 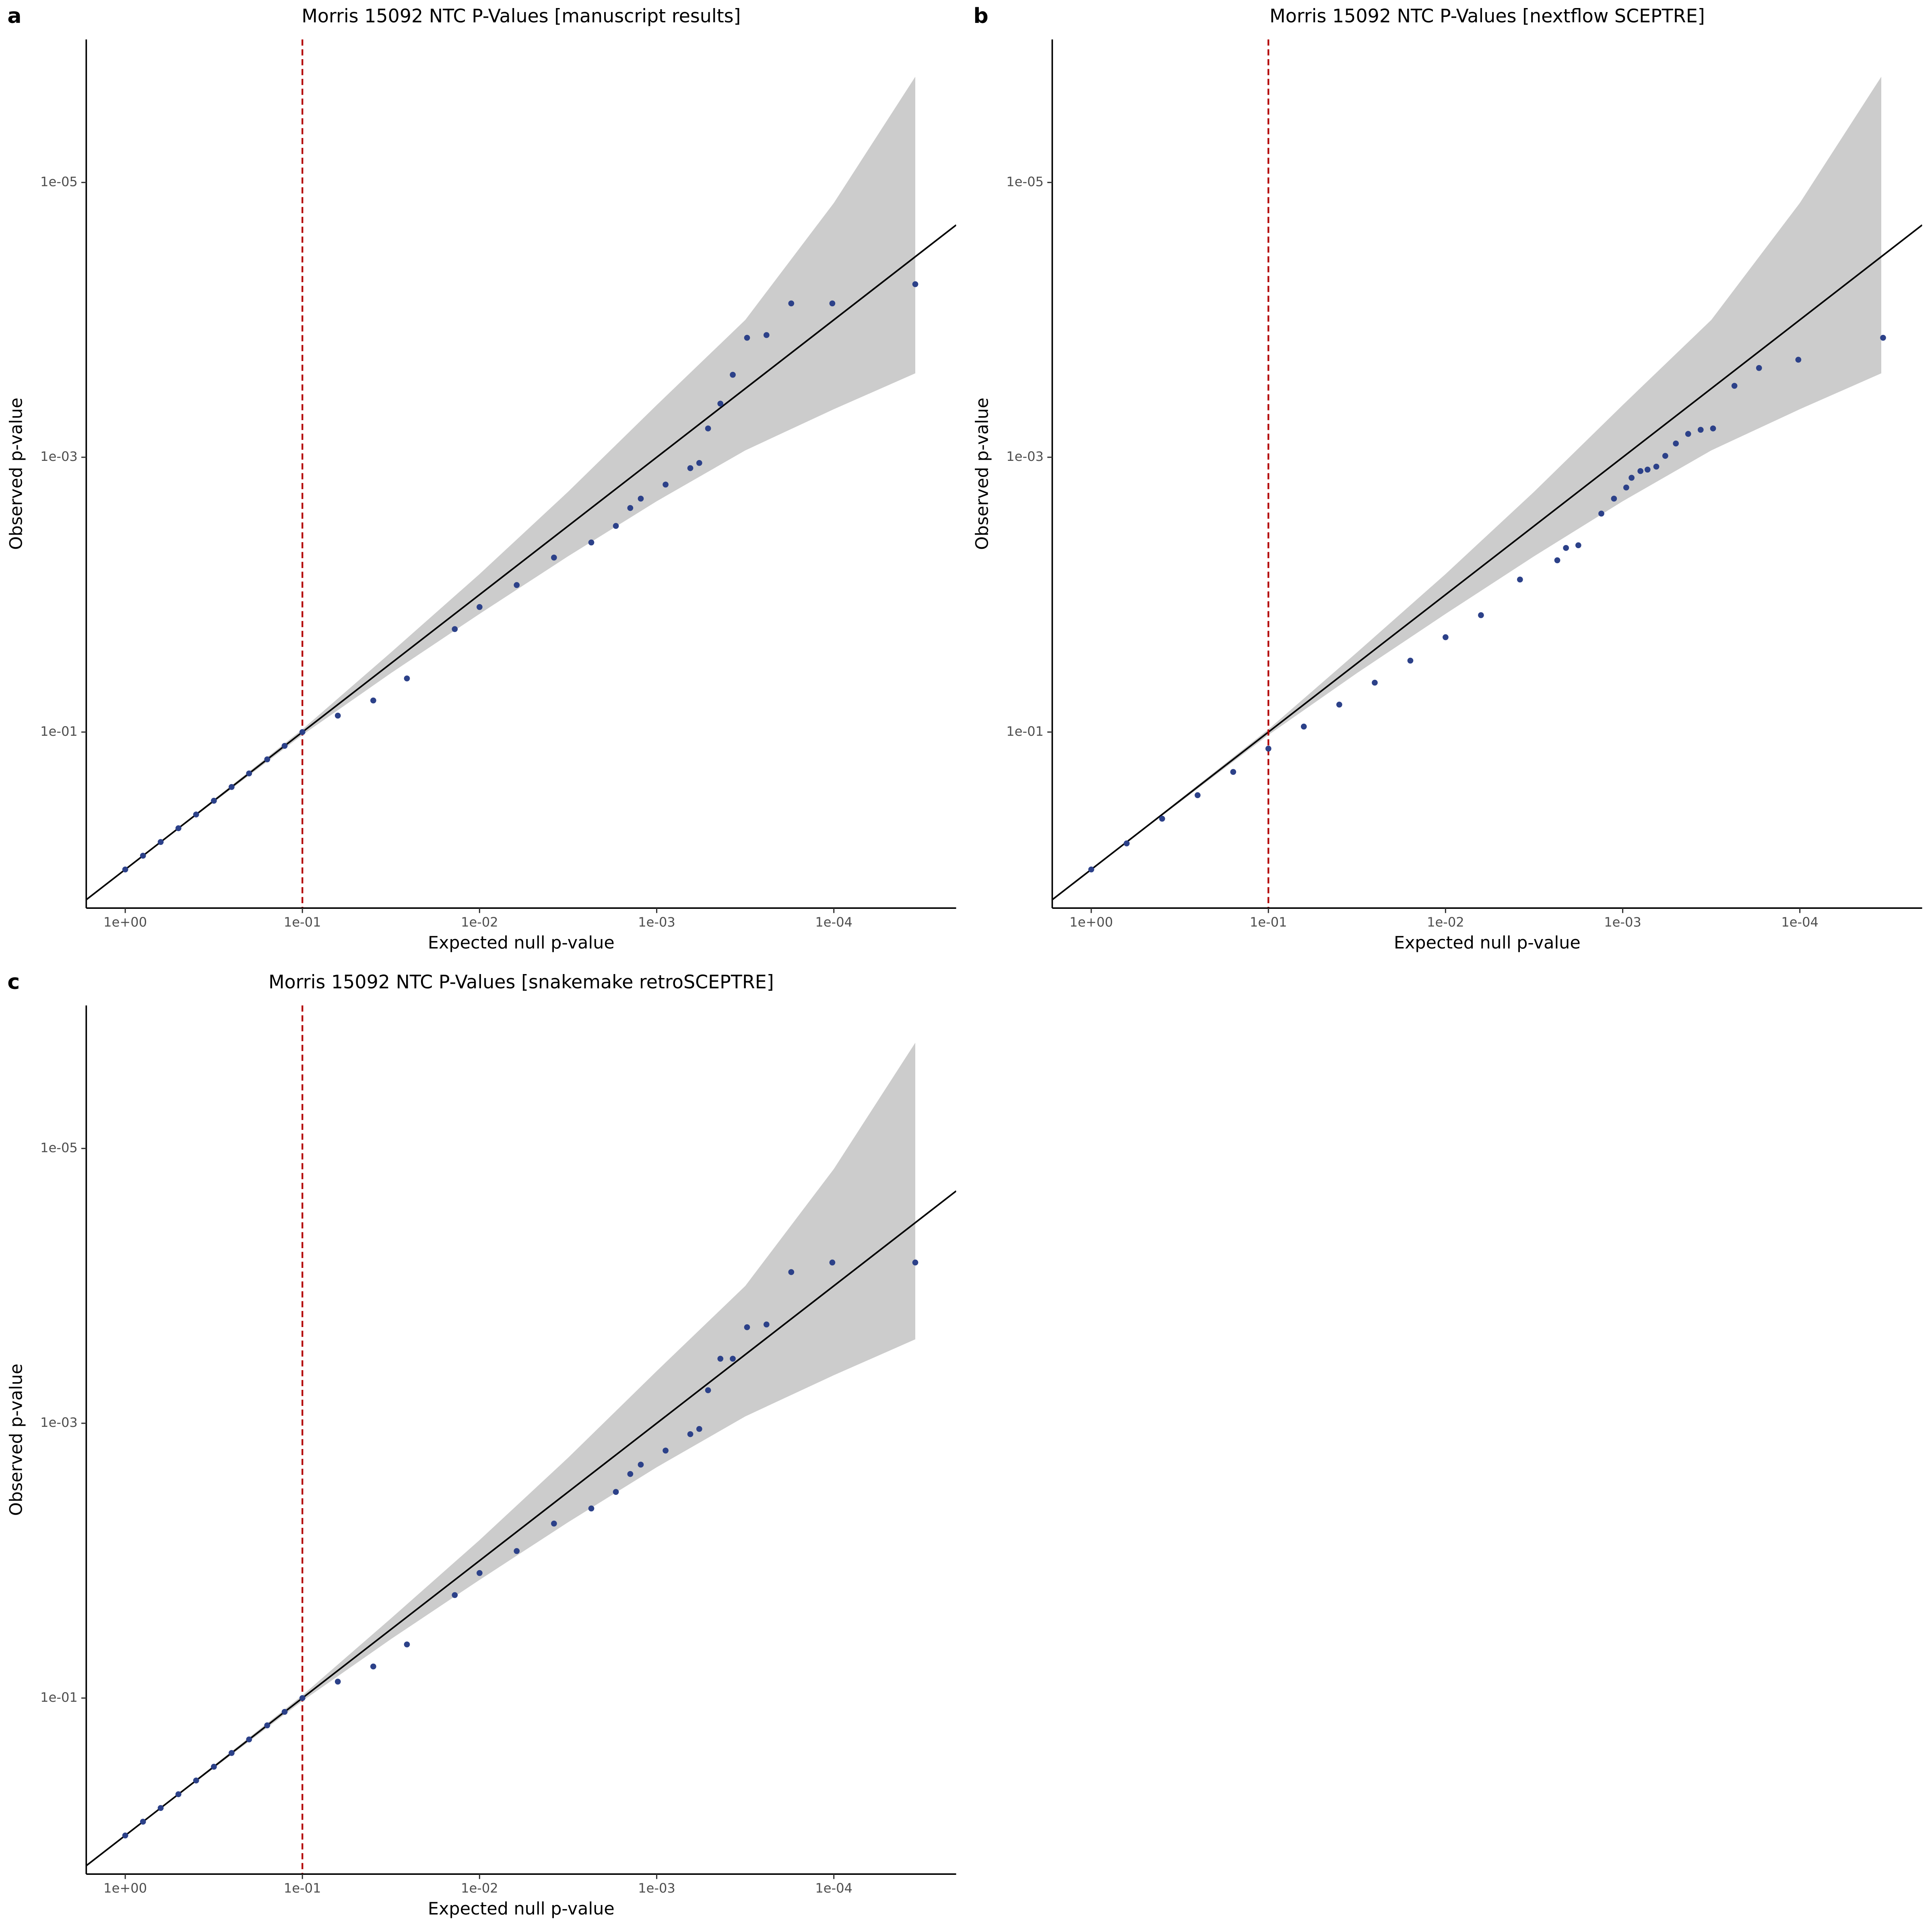 What do you see at coordinates (302, 1888) in the screenshot?
I see `x-tick-label: 1e-01` at bounding box center [302, 1888].